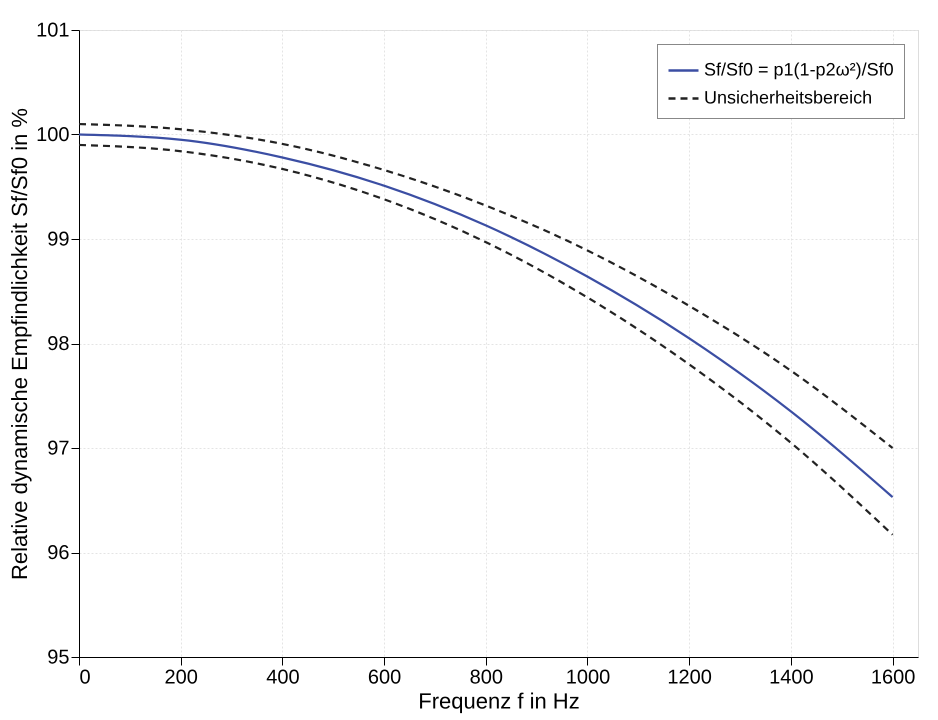 Image resolution: width=938 pixels, height=720 pixels. Describe the element at coordinates (53, 135) in the screenshot. I see `y-tick-label: 100` at that location.